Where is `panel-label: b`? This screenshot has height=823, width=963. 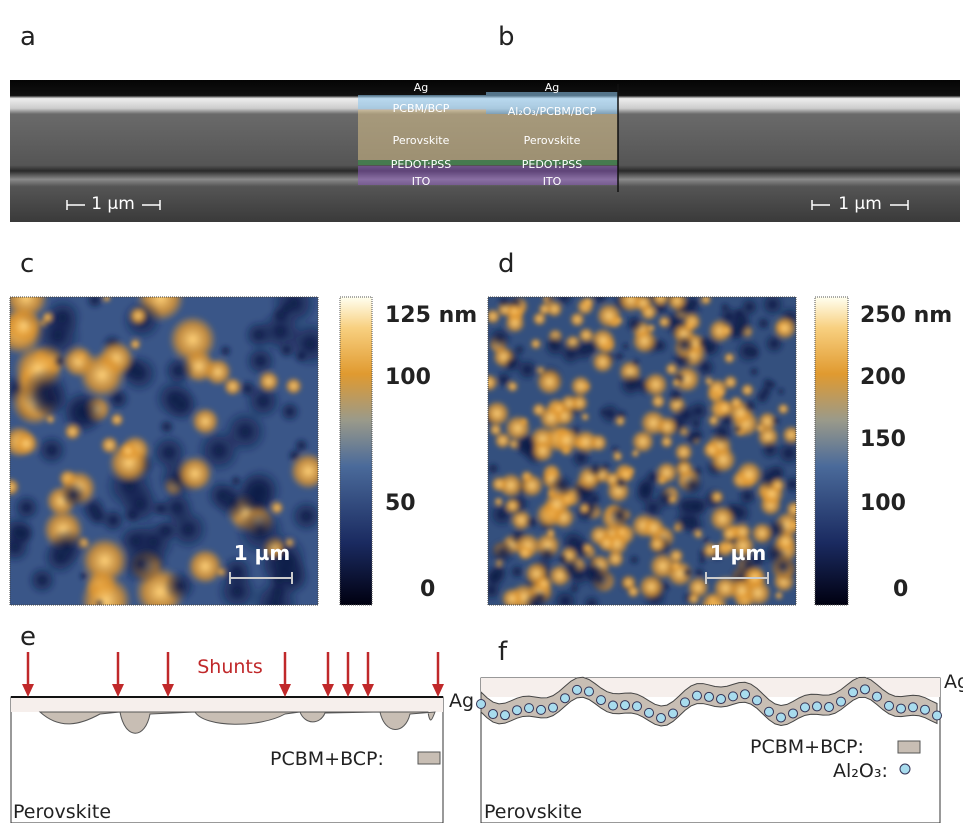 panel-label: b is located at coordinates (506, 37).